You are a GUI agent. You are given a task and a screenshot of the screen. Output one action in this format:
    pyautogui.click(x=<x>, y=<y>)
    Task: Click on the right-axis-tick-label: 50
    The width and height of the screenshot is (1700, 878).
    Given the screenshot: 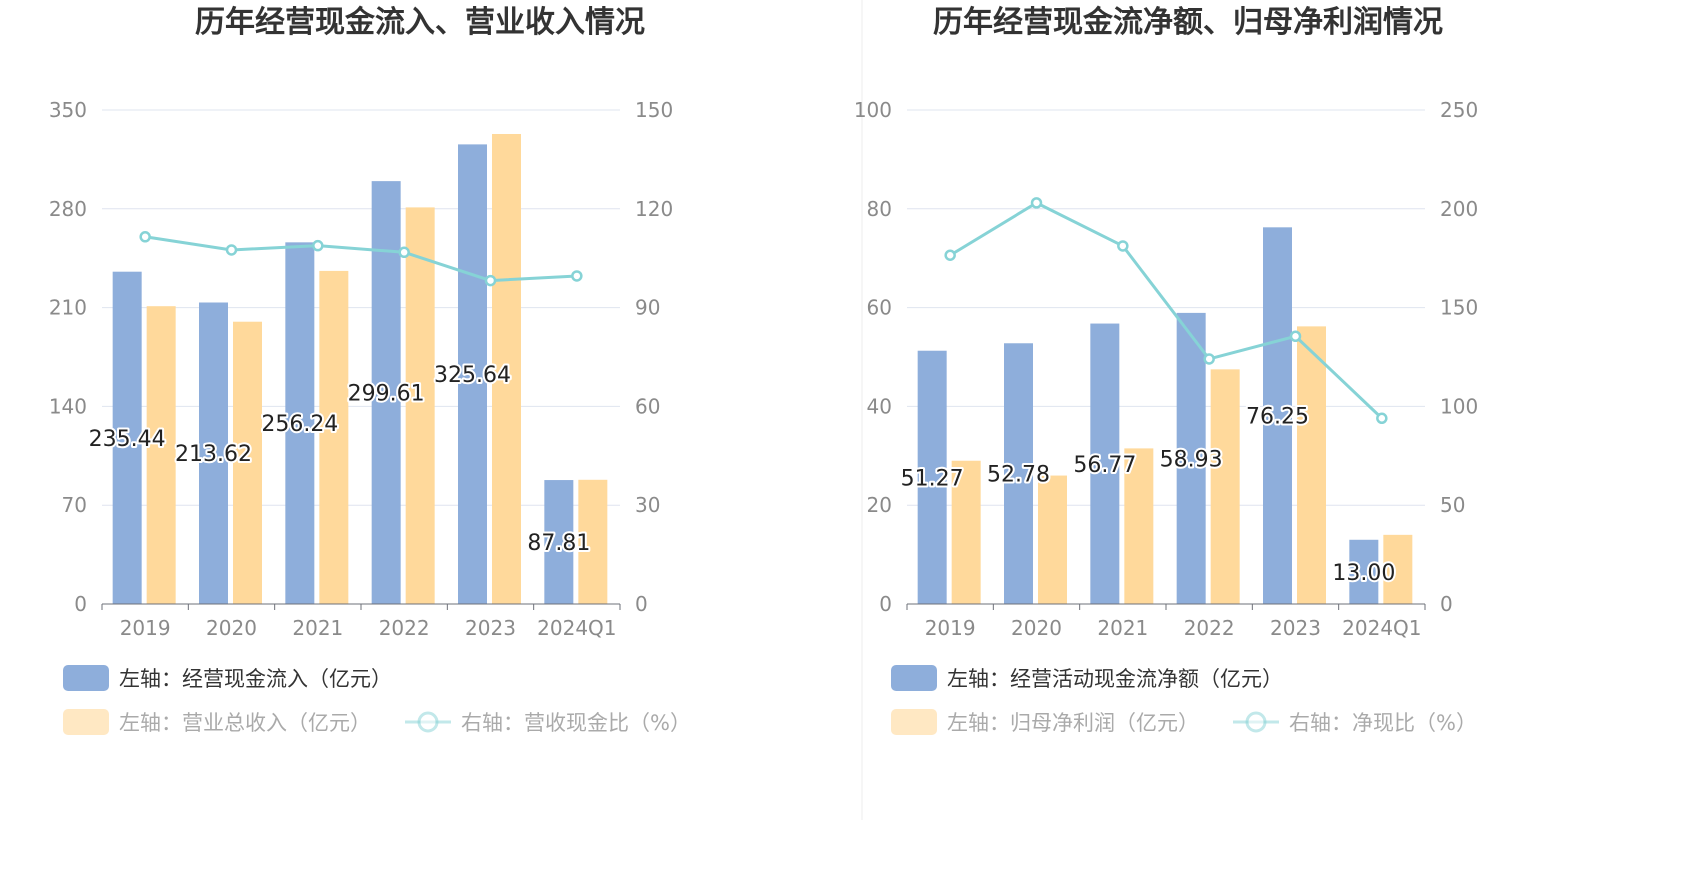 What is the action you would take?
    pyautogui.click(x=1452, y=505)
    